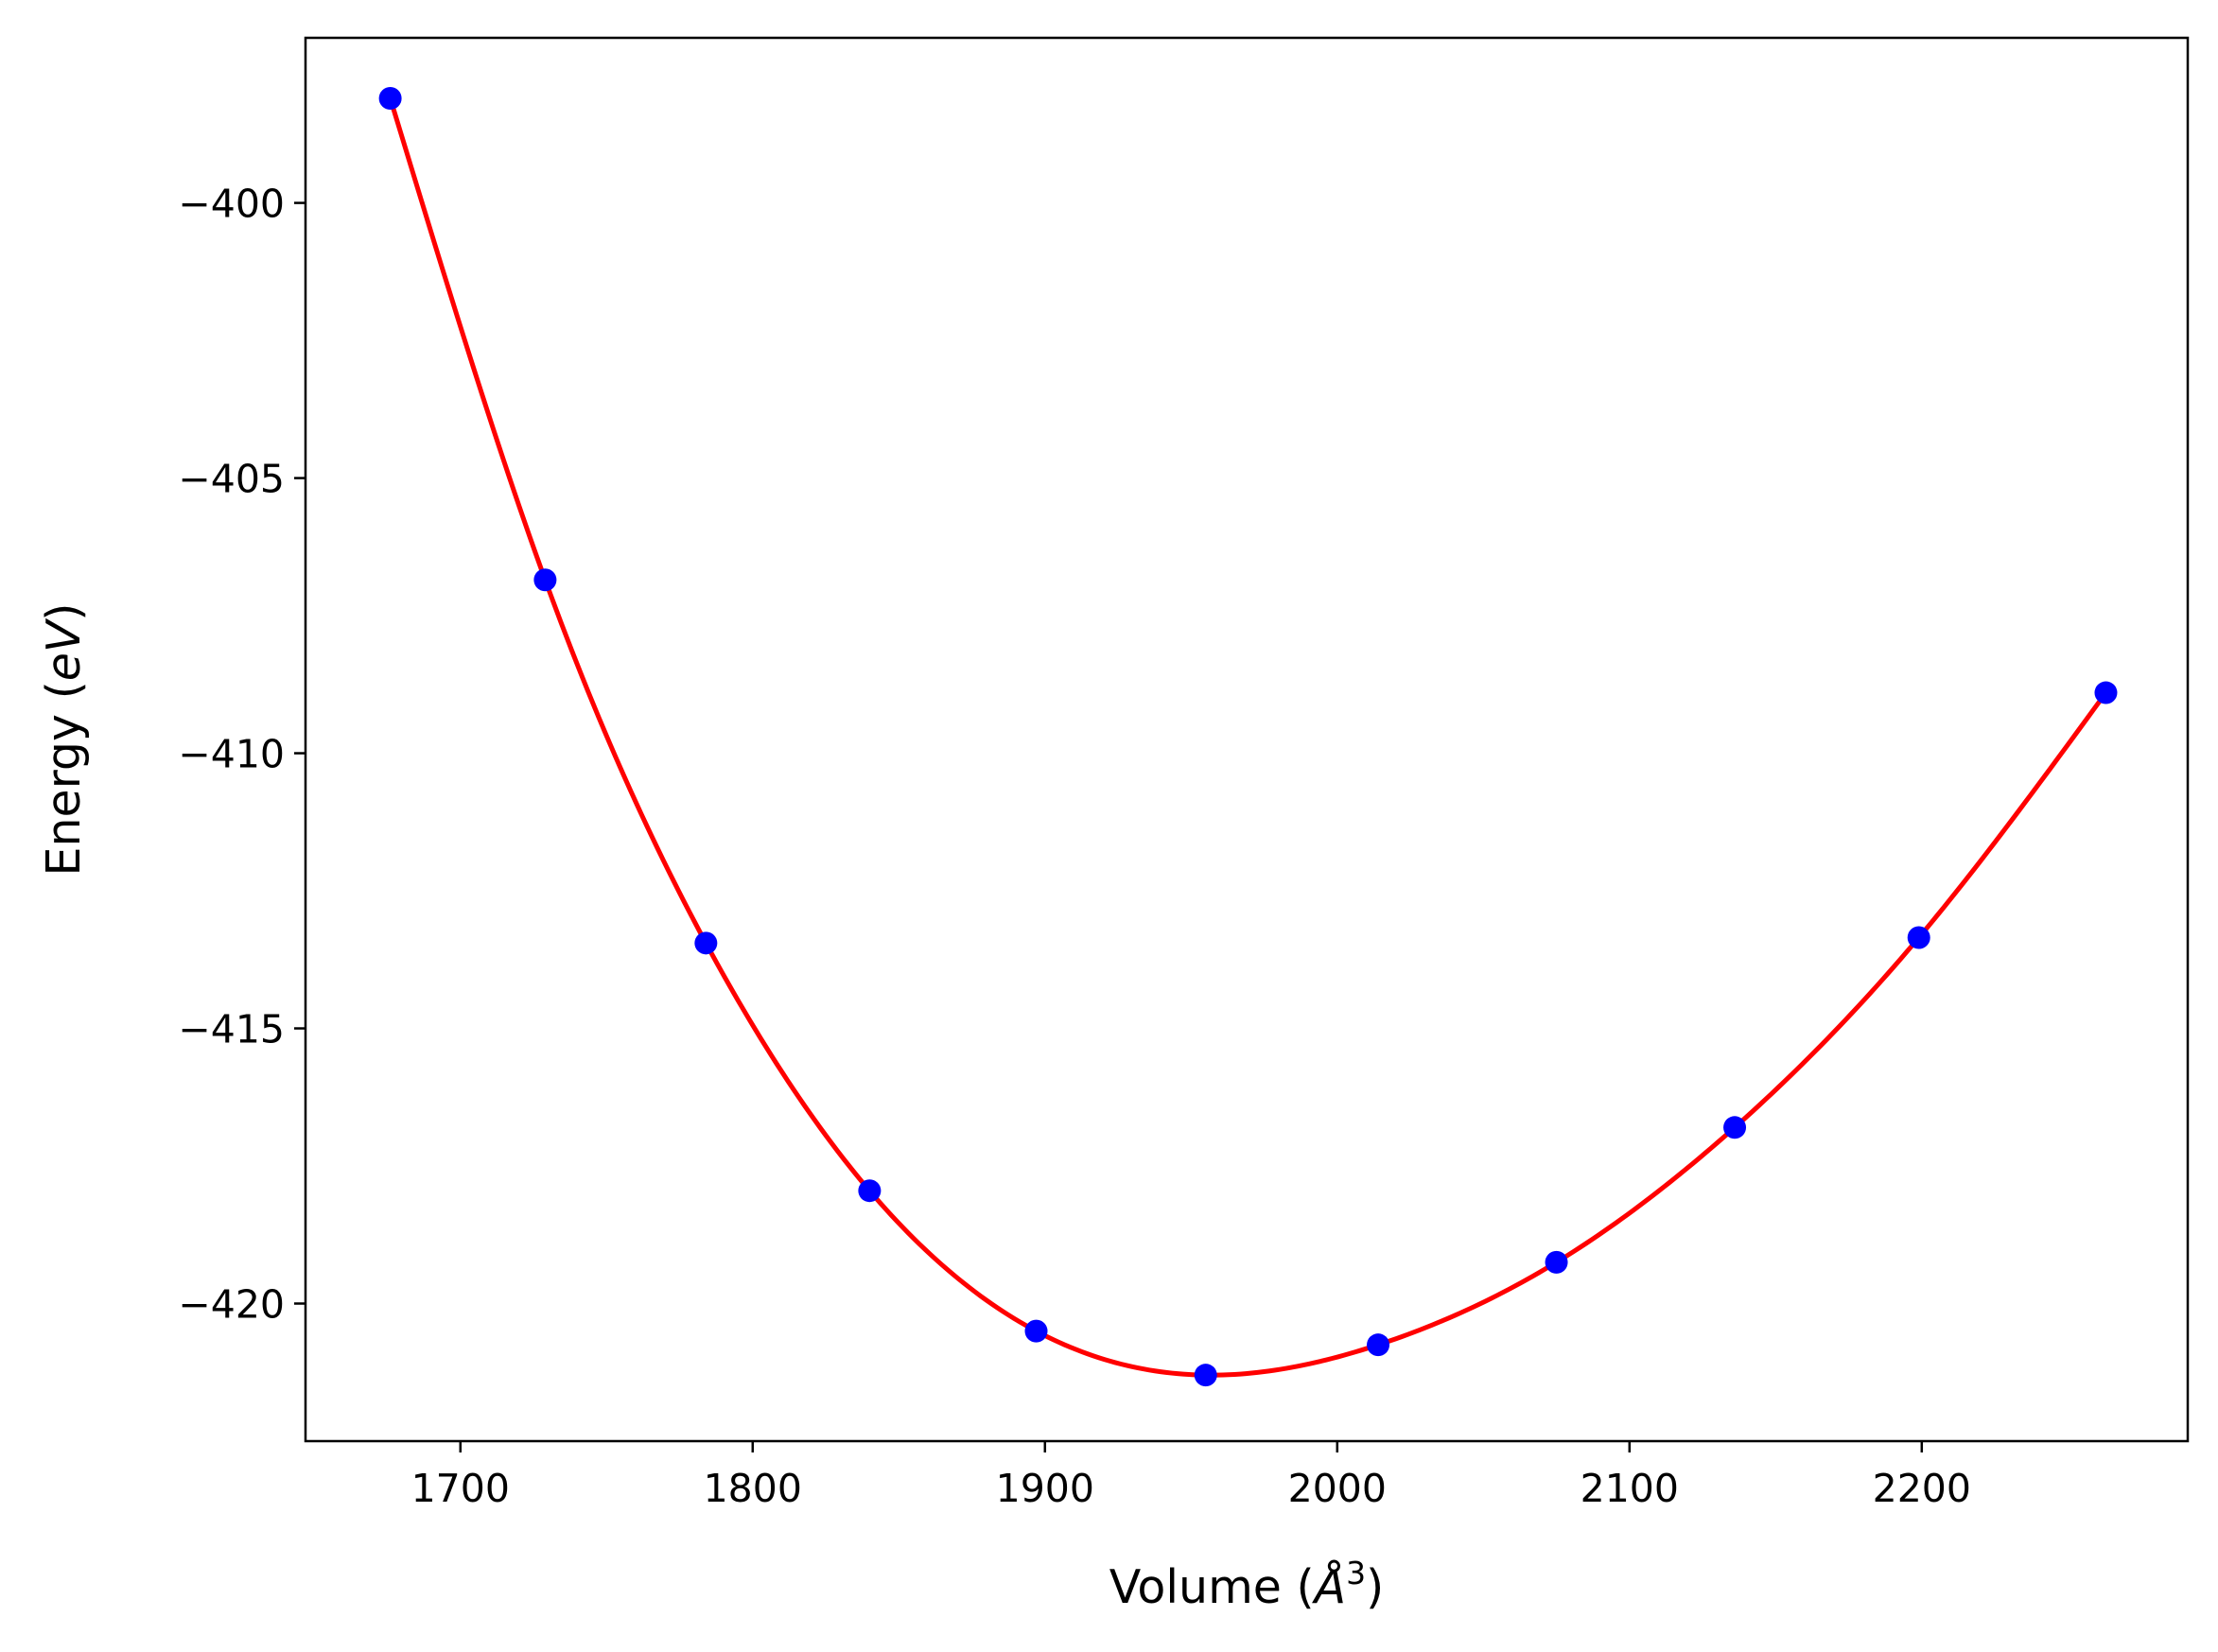 The width and height of the screenshot is (2218, 1652). Describe the element at coordinates (753, 1489) in the screenshot. I see `x-tick-label: 1800` at that location.